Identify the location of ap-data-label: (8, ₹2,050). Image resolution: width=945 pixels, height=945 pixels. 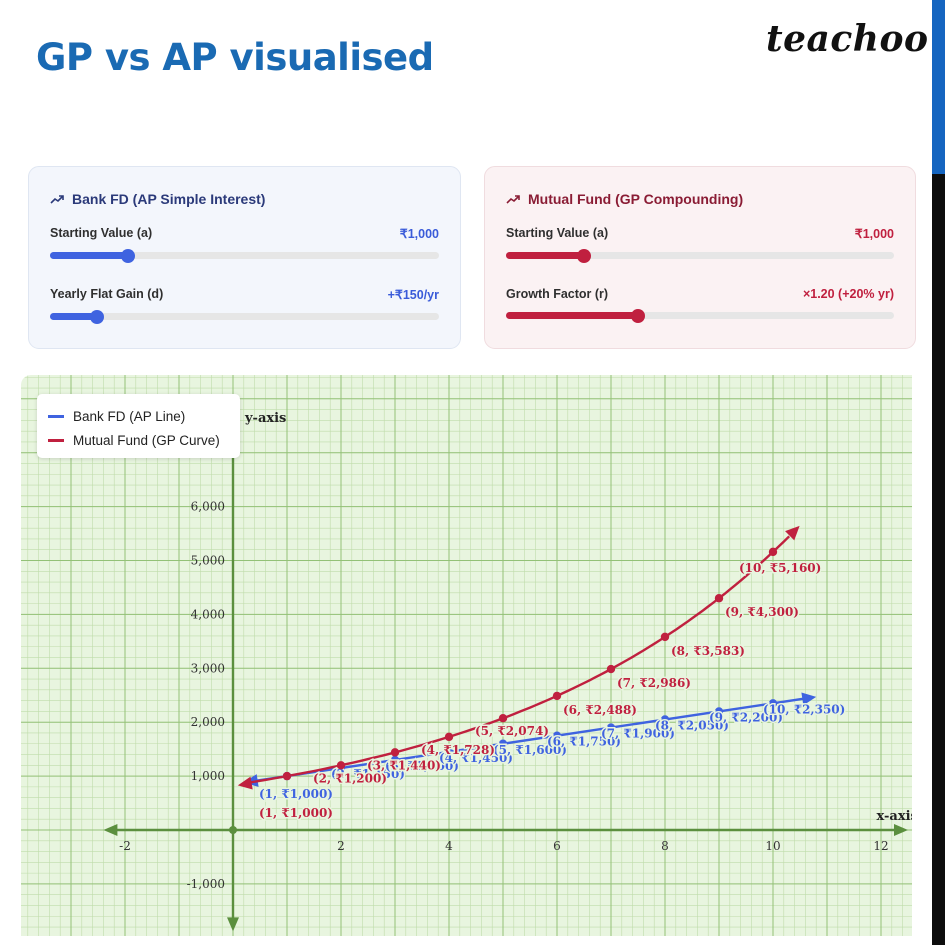
(692, 726).